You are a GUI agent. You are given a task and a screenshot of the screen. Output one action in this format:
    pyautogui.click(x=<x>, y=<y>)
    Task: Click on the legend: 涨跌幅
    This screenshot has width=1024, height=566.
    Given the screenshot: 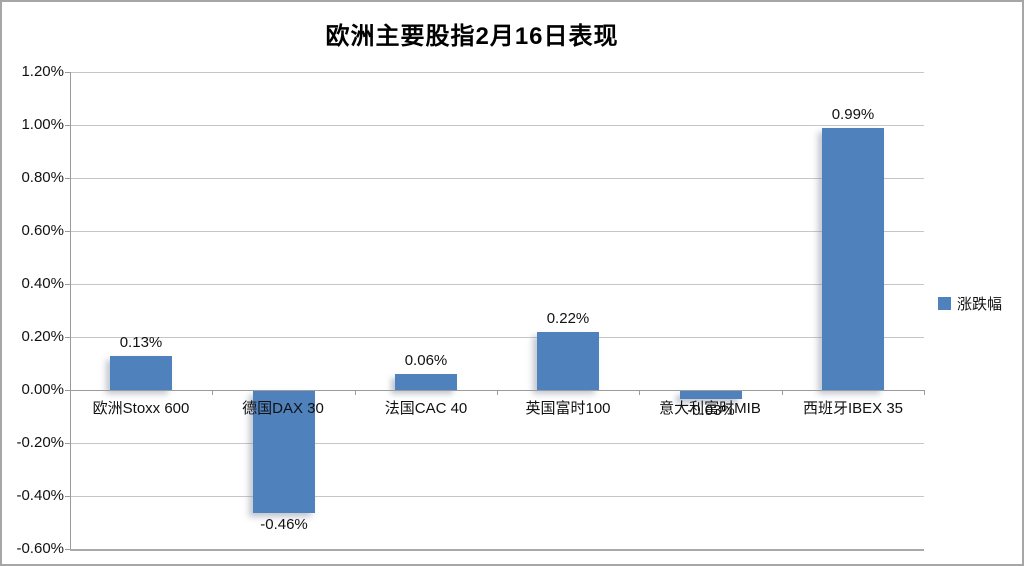 What is the action you would take?
    pyautogui.click(x=970, y=303)
    